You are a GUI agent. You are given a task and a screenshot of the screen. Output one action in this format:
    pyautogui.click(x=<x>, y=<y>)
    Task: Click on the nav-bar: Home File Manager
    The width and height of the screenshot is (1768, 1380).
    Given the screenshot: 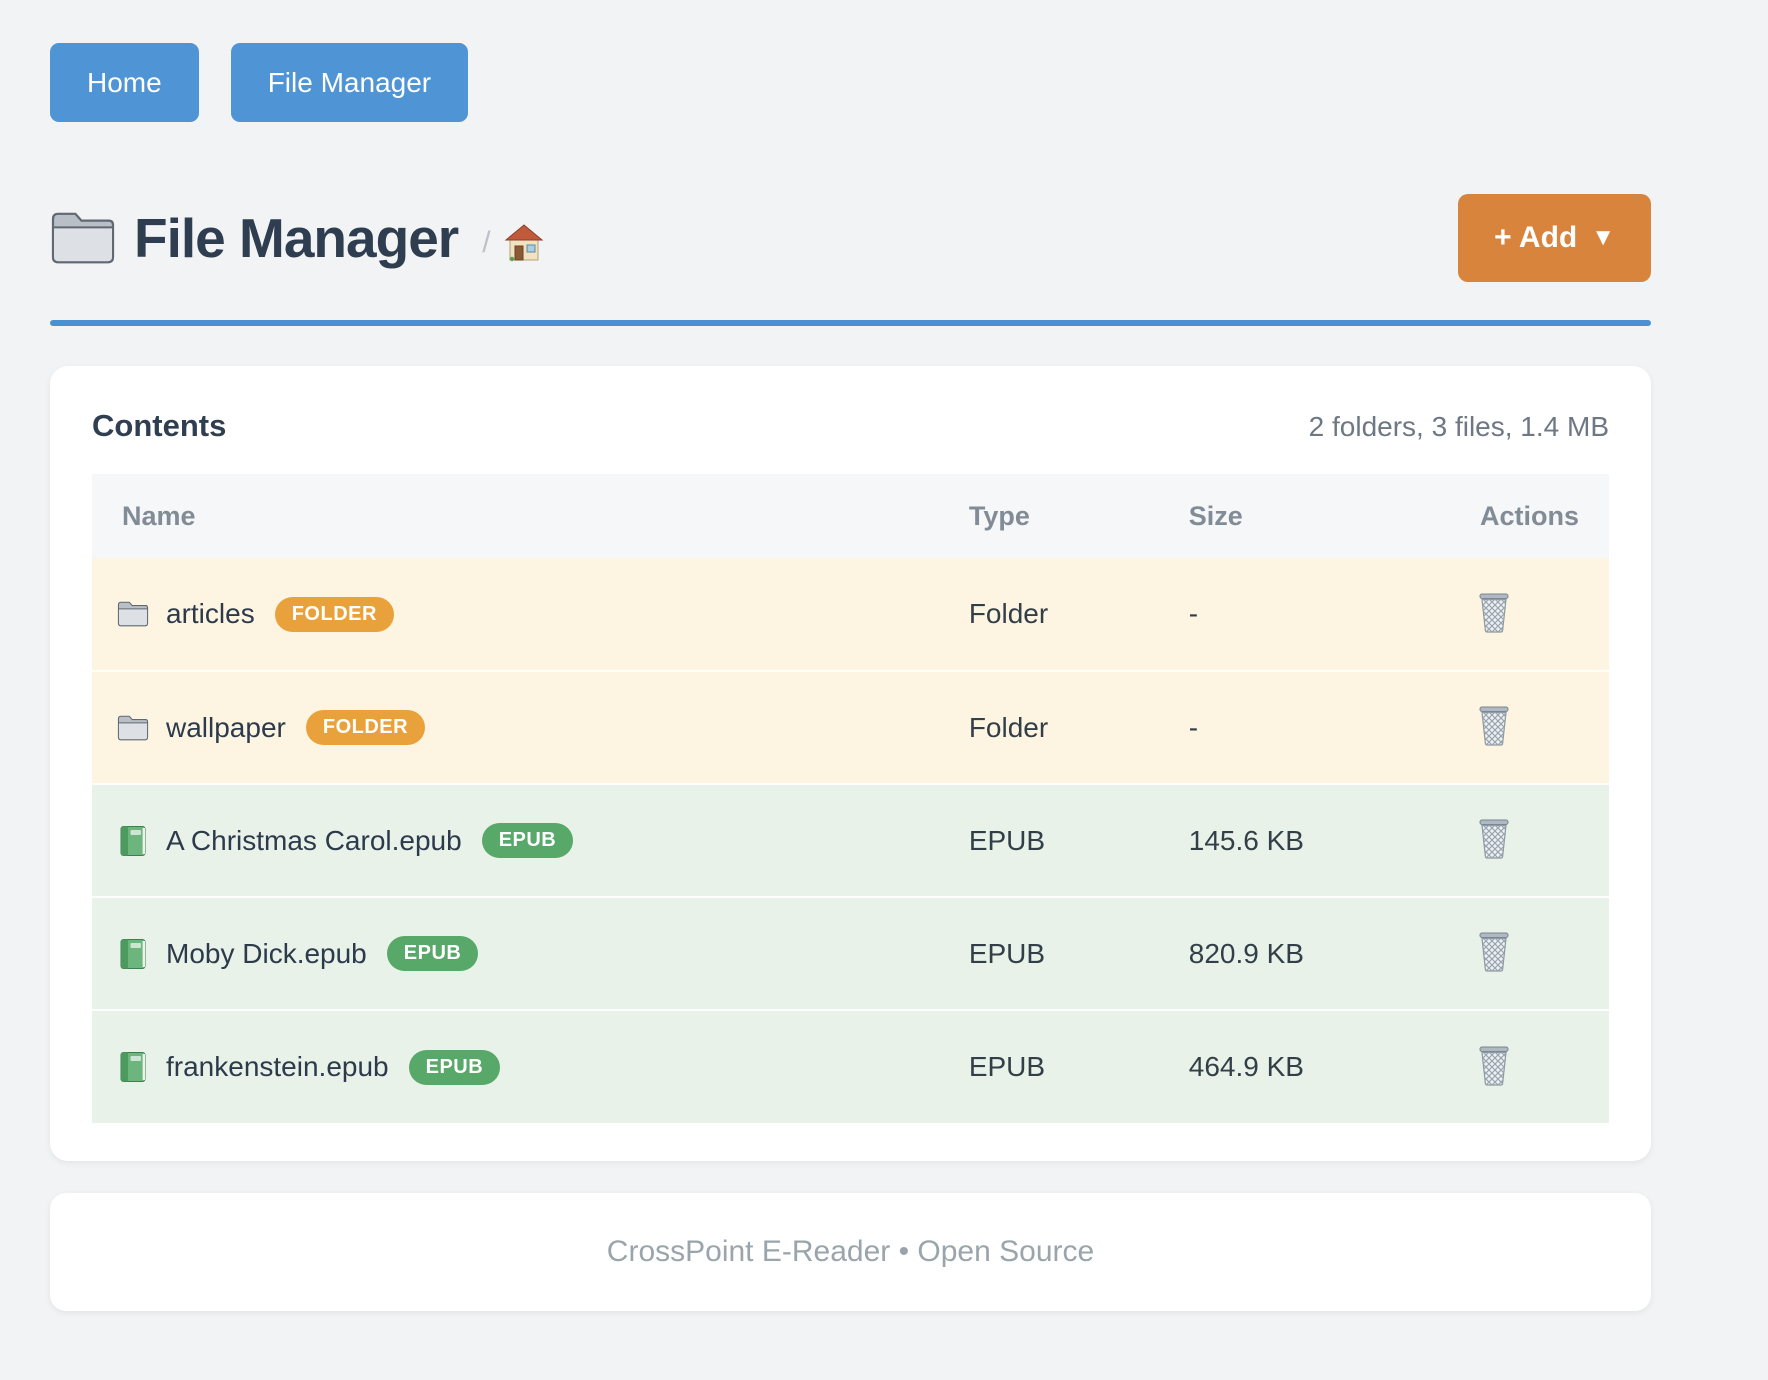 What is the action you would take?
    pyautogui.click(x=850, y=61)
    